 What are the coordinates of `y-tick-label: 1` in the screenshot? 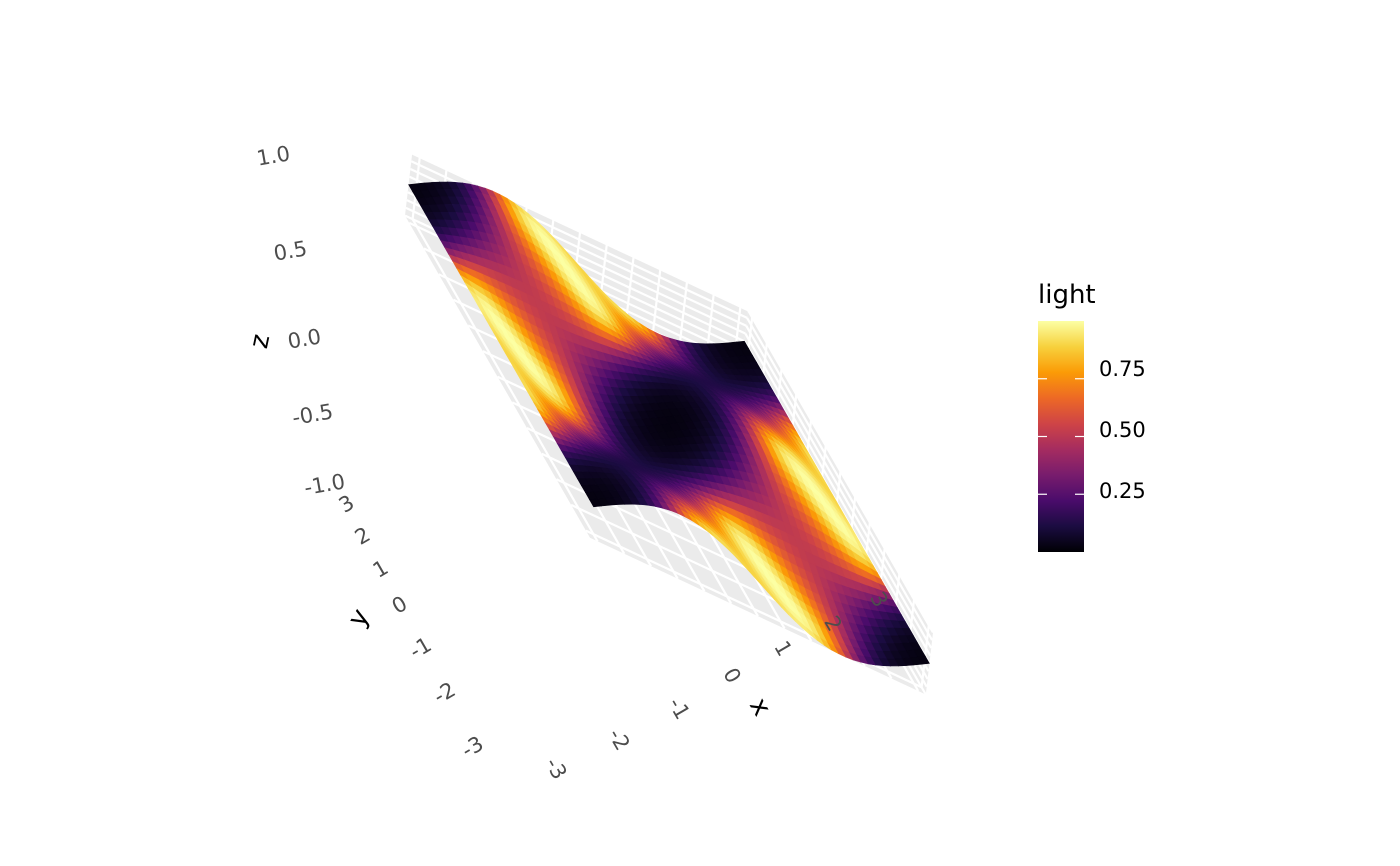 It's located at (381, 568).